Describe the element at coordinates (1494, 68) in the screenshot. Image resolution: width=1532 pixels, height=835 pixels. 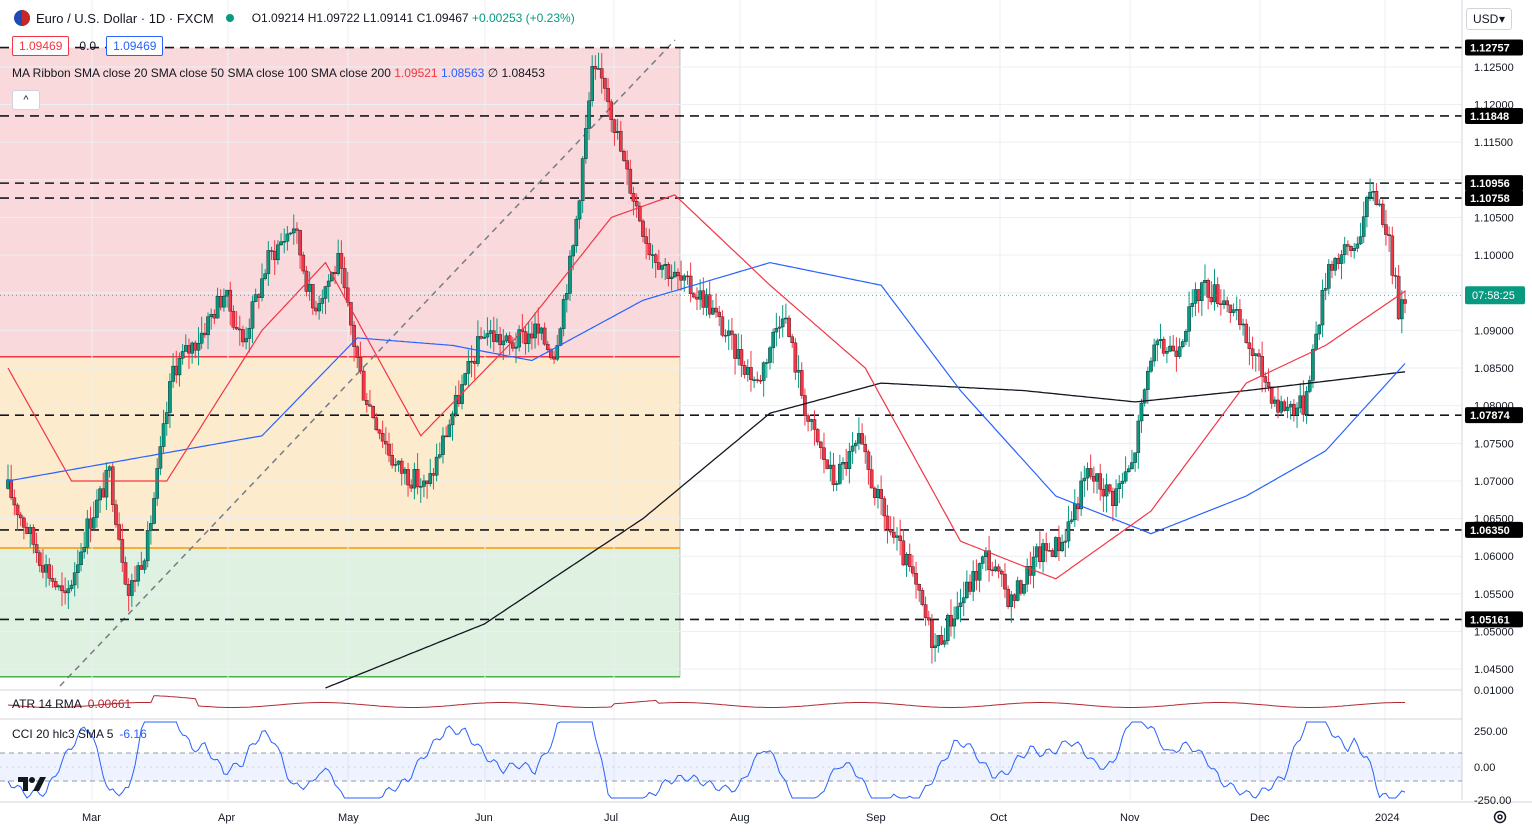
I see `price-tick-label: 1.12500` at that location.